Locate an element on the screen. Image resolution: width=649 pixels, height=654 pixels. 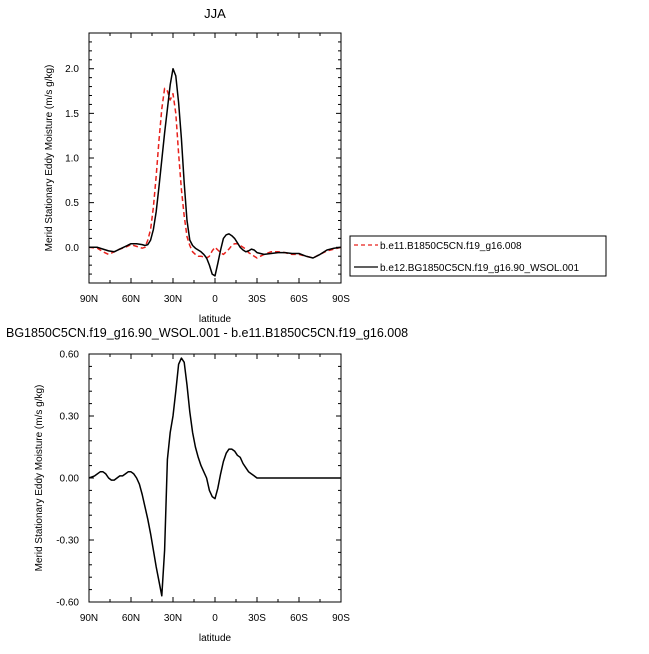
legend-label-model-2: b.e12.BG1850C5CN.f19_g16.90_WSOL.001 is located at coordinates (479, 268).